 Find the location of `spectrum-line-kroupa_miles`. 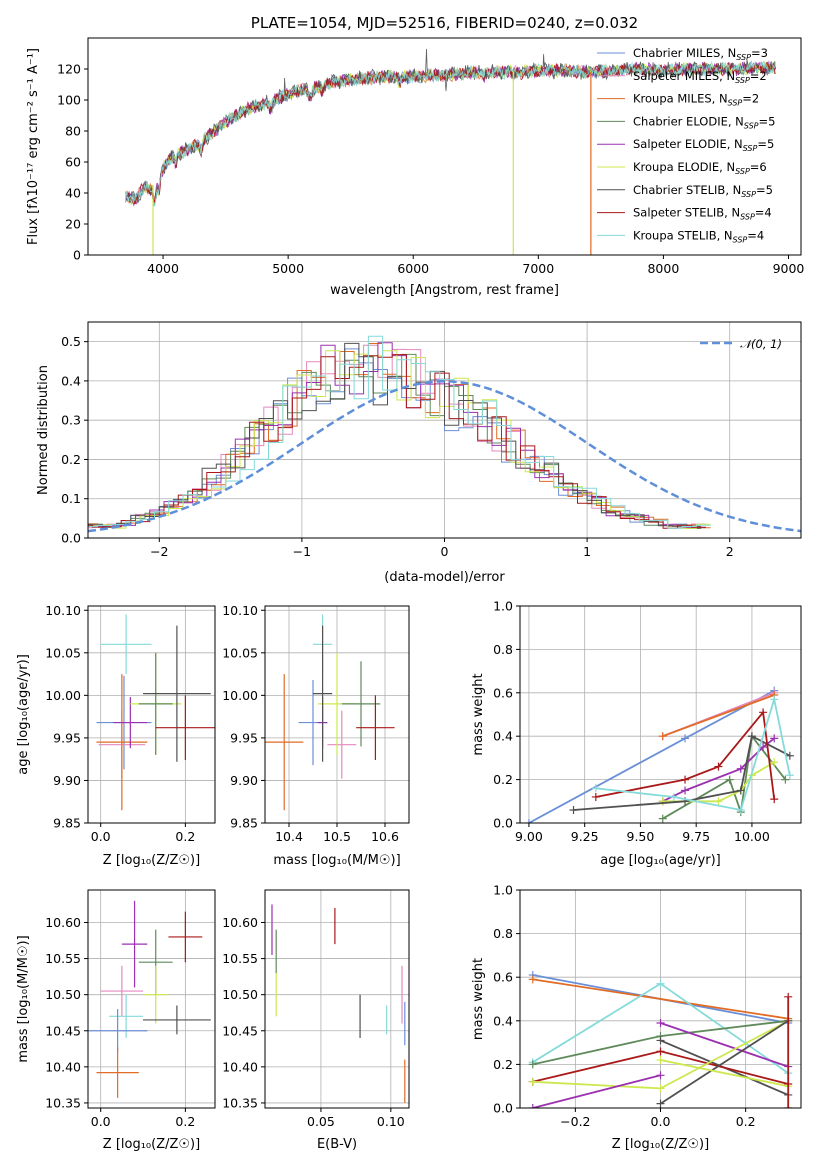

spectrum-line-kroupa_miles is located at coordinates (358, 159).